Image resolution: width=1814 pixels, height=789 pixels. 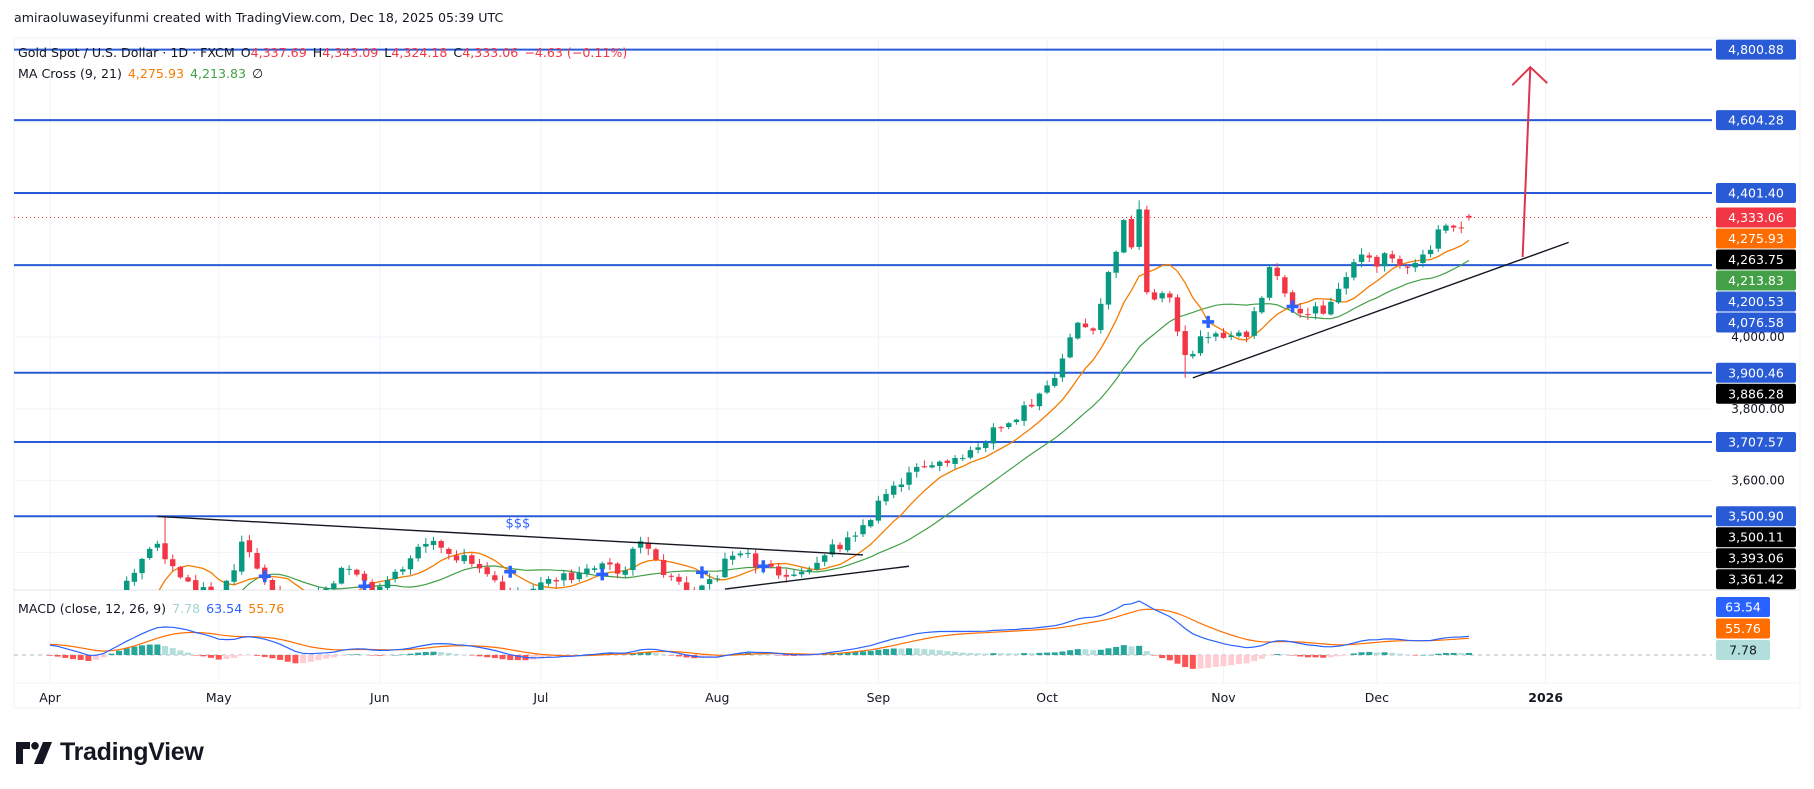 I want to click on price-axis-tick: 4,000.00, so click(x=1757, y=337).